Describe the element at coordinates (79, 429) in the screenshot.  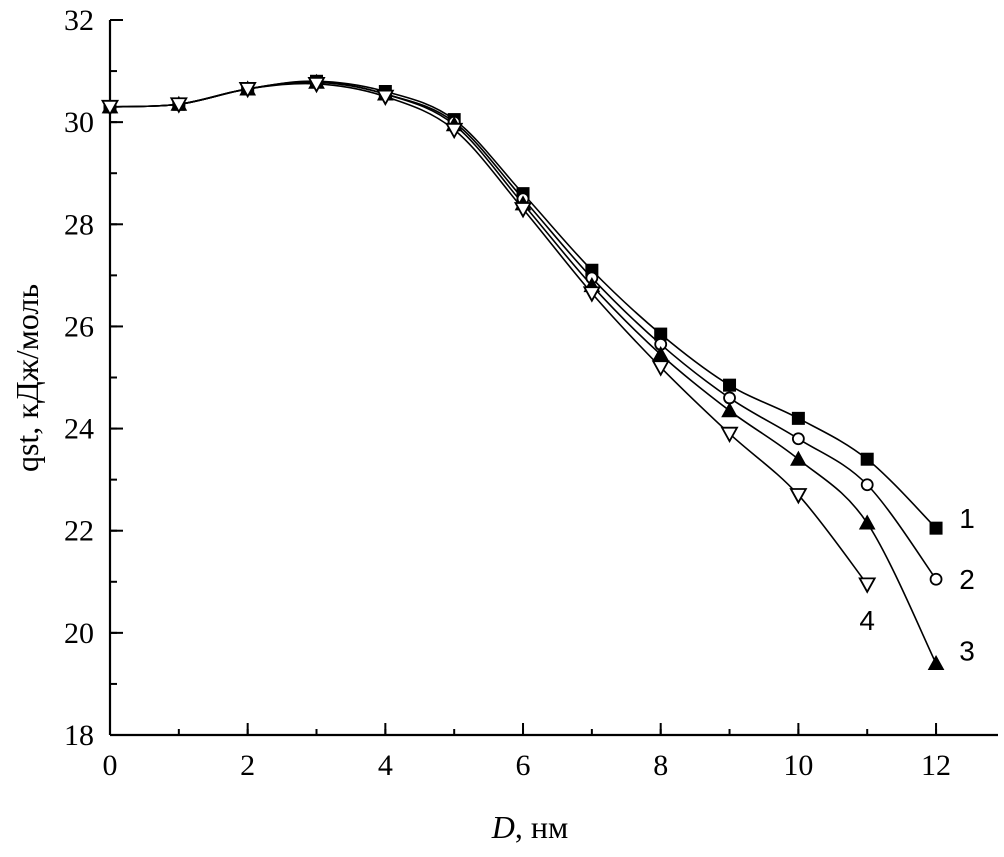
I see `y-tick-label: 24` at that location.